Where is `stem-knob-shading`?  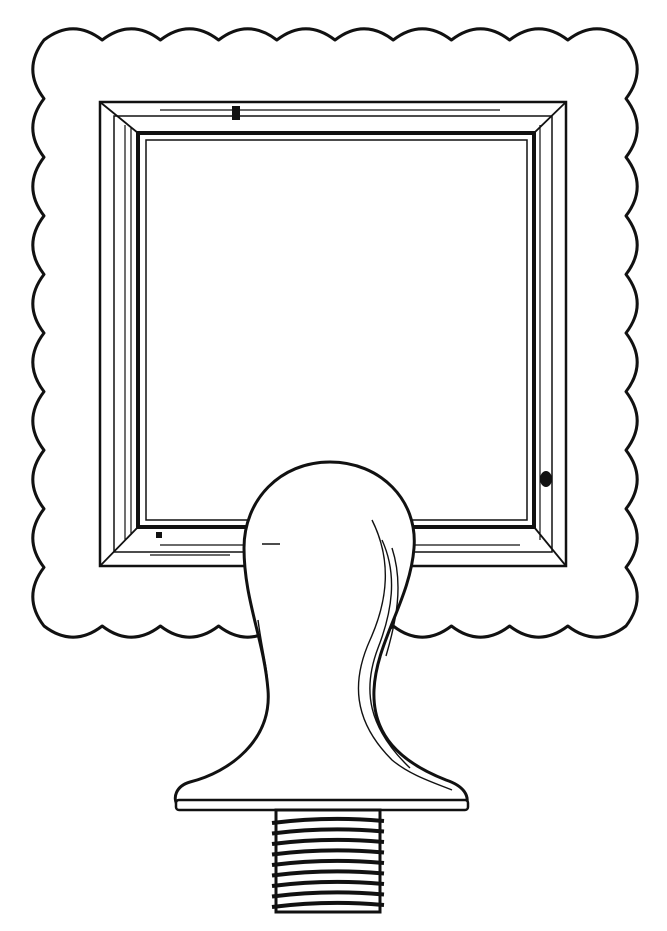
stem-knob-shading is located at coordinates (355, 655).